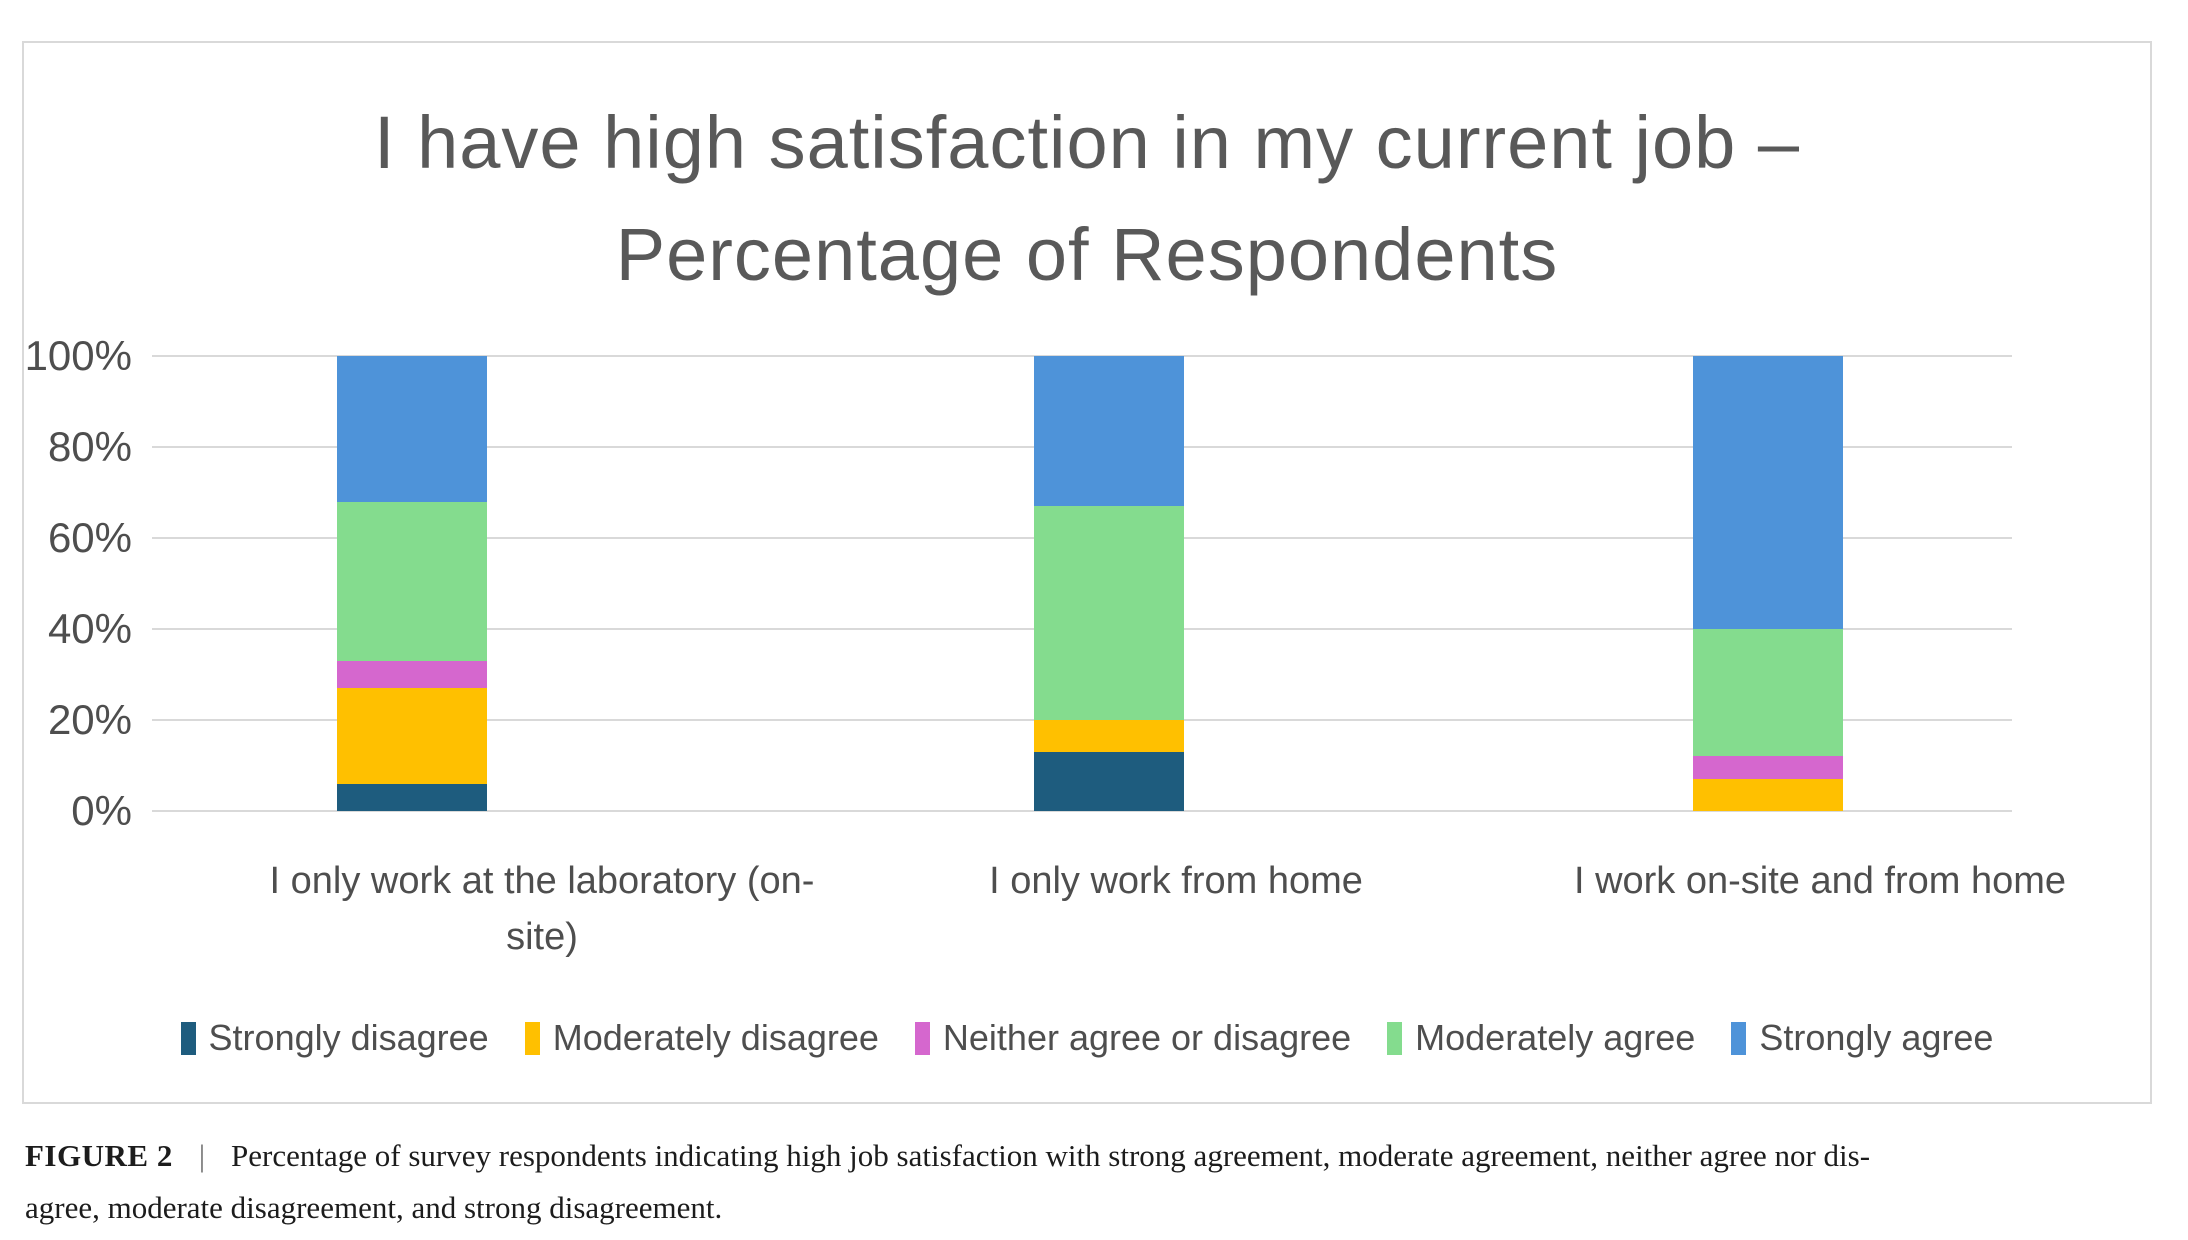 The height and width of the screenshot is (1240, 2188). I want to click on legend-label: Neither agree or disagree, so click(1147, 1037).